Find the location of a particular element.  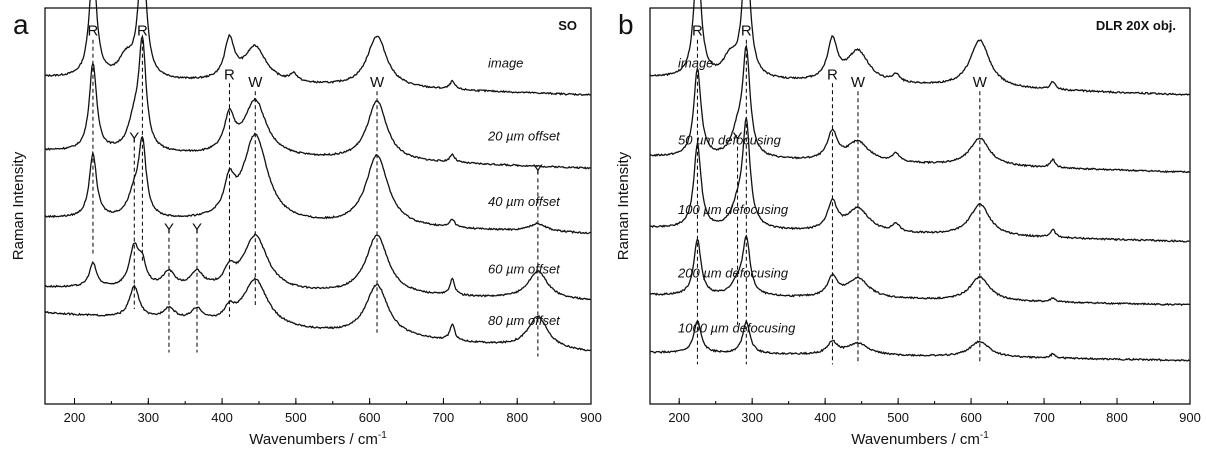

corner-label: DLR 20X obj. is located at coordinates (1136, 25).